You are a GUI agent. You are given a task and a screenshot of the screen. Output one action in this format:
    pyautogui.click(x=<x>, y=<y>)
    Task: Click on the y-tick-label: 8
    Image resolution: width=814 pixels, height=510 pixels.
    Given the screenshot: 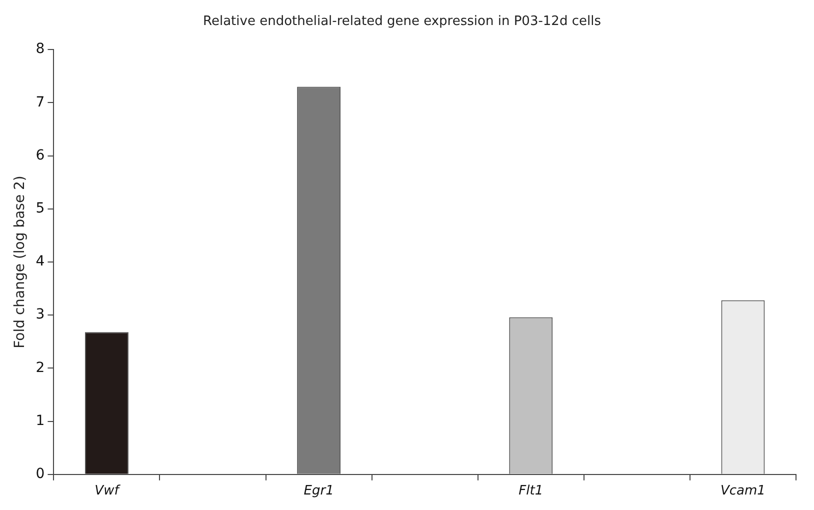 What is the action you would take?
    pyautogui.click(x=40, y=49)
    